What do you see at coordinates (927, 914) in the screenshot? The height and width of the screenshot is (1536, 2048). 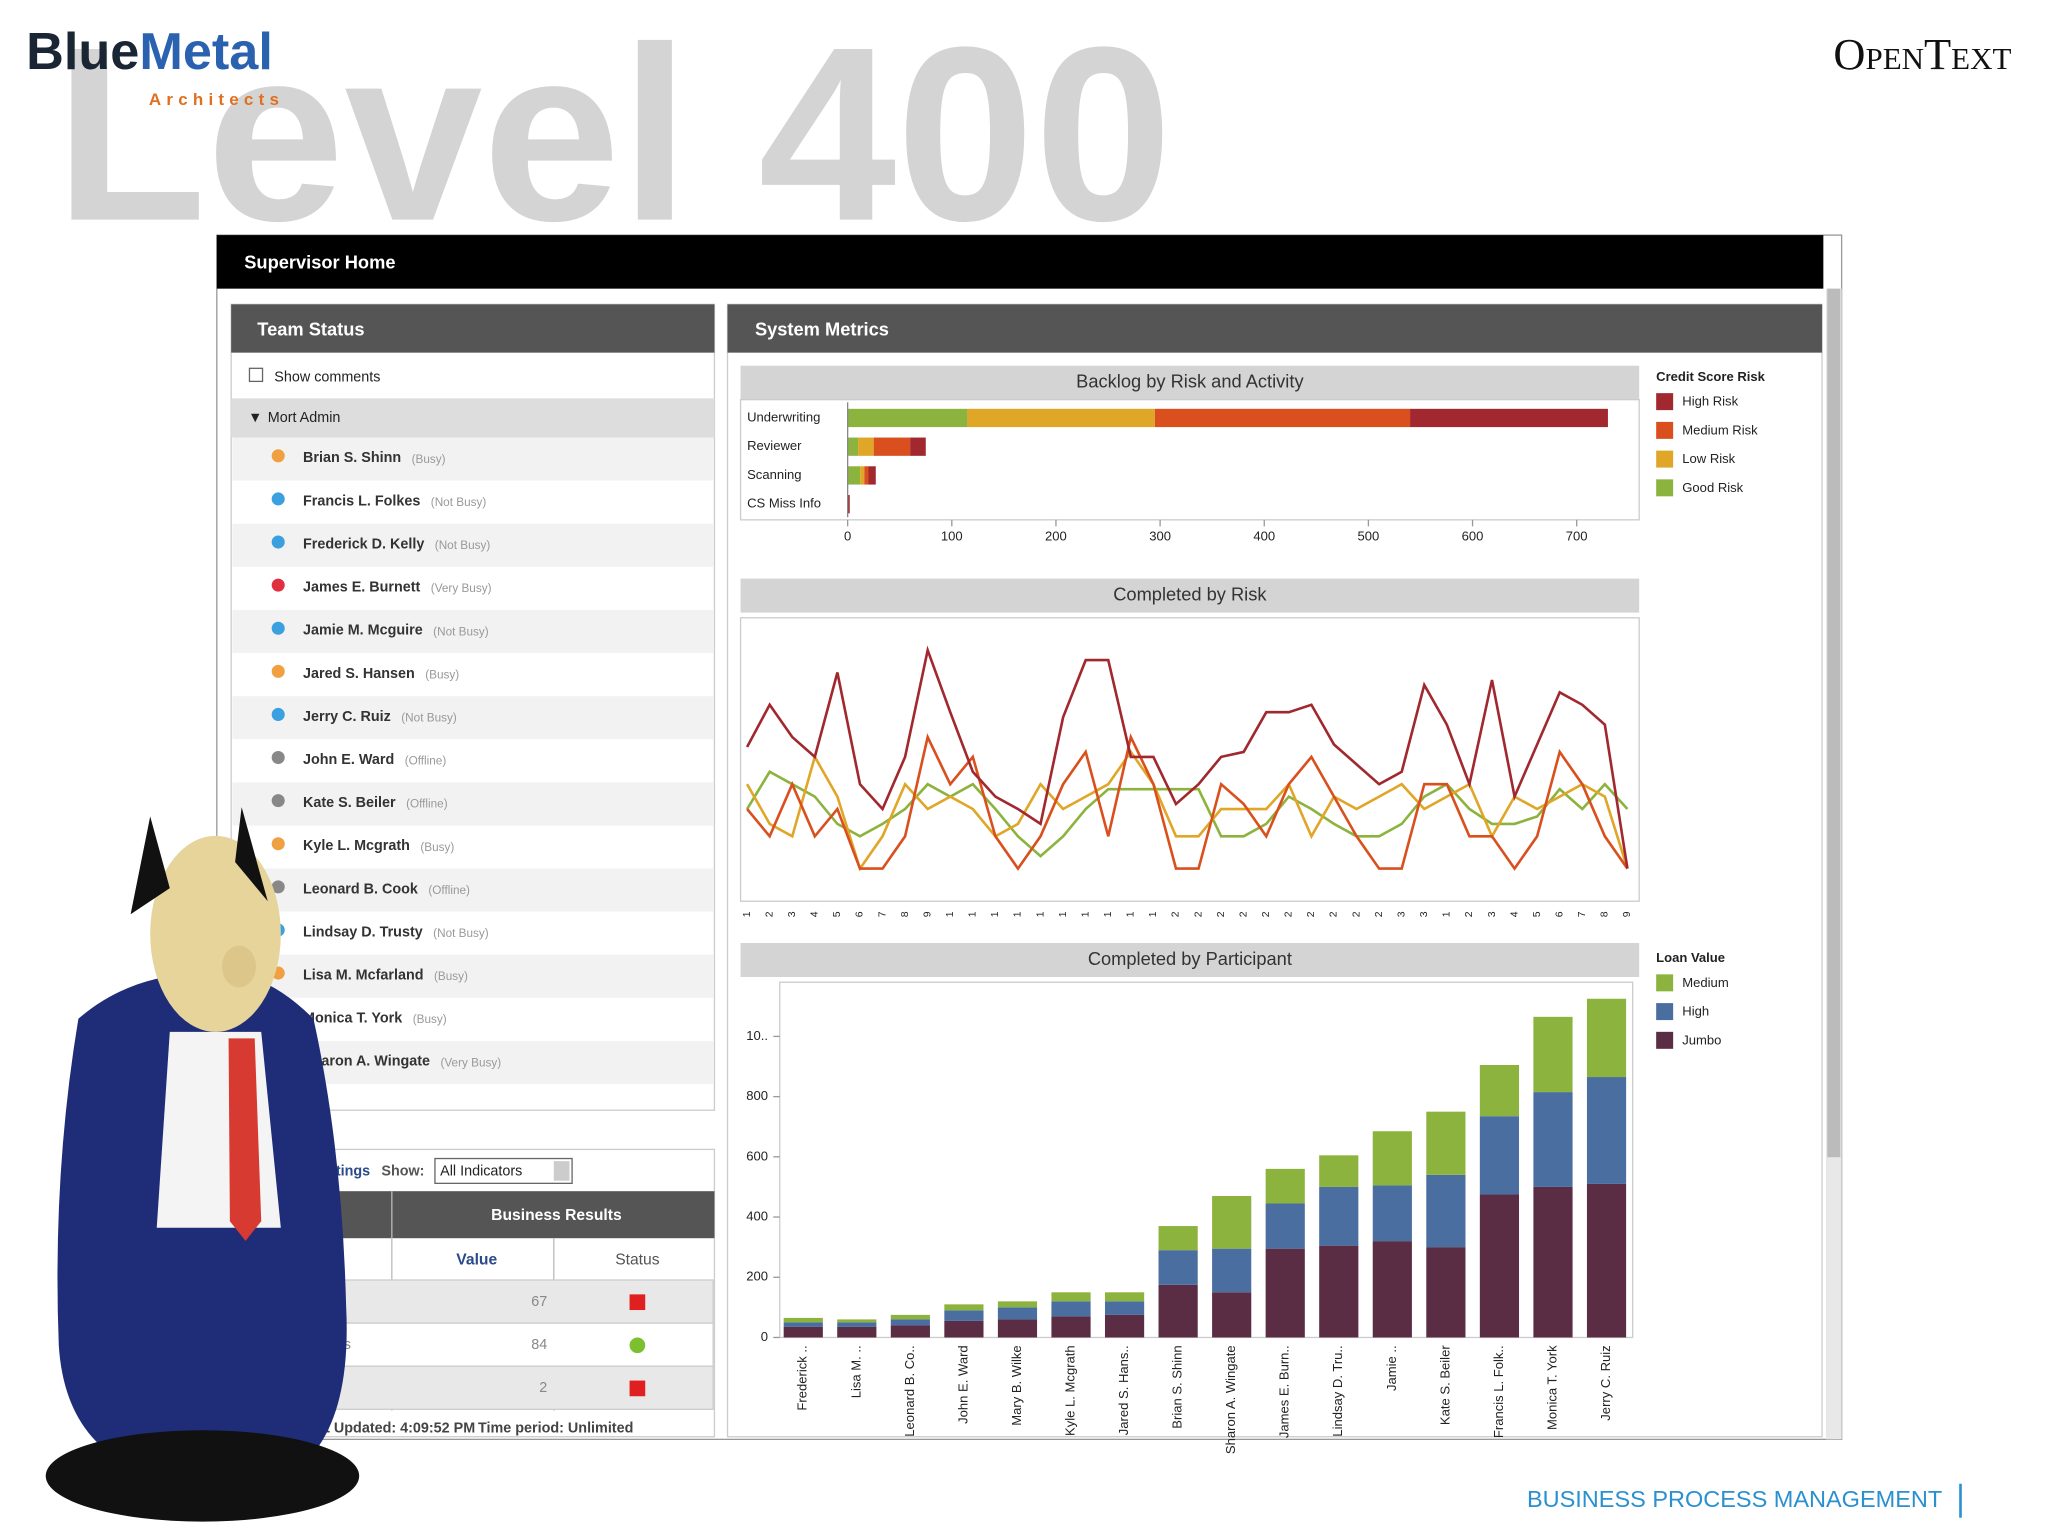 I see `x-tick-label: 9` at bounding box center [927, 914].